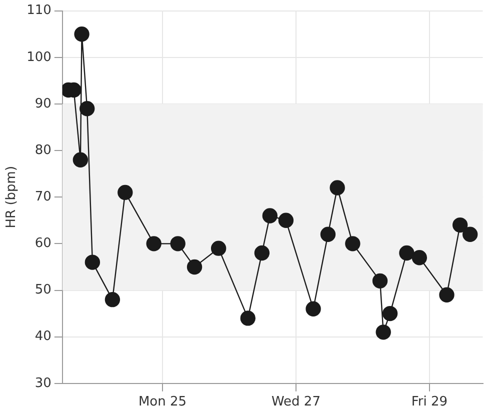  What do you see at coordinates (43, 336) in the screenshot?
I see `y-tick-label: 40` at bounding box center [43, 336].